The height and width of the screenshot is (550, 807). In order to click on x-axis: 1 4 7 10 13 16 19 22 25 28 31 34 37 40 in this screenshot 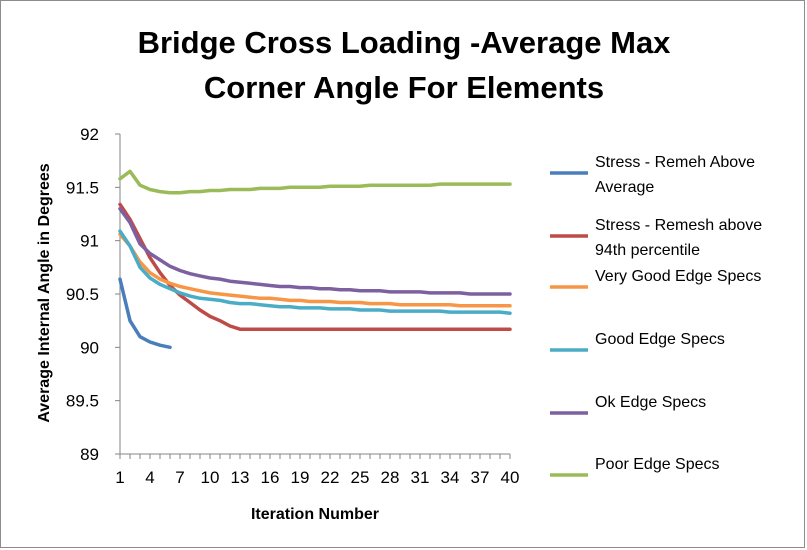, I will do `click(317, 470)`.